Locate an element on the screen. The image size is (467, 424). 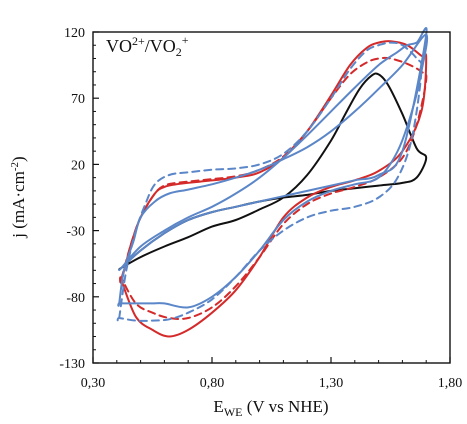
y-tick-label: 120 is located at coordinates (74, 33).